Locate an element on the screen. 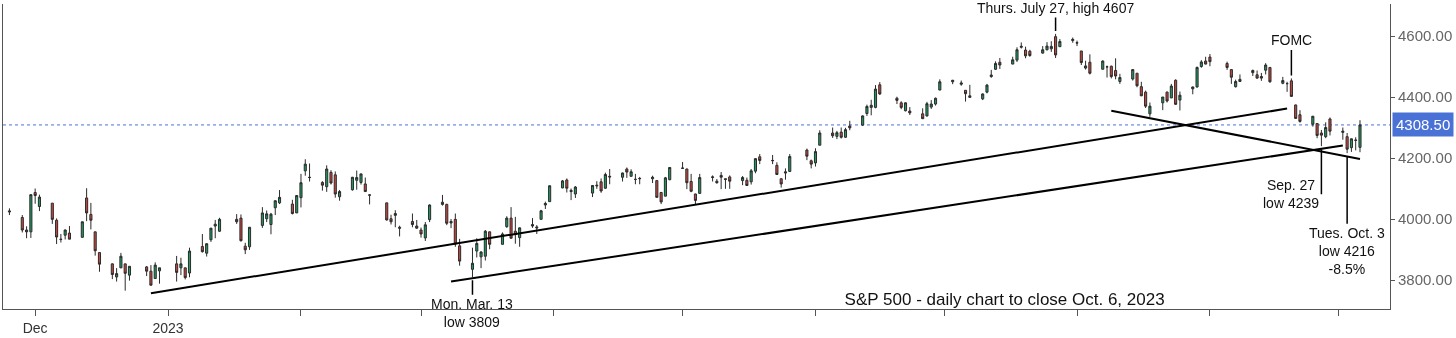 The height and width of the screenshot is (338, 1456). x-tick-label: 2023 is located at coordinates (168, 327).